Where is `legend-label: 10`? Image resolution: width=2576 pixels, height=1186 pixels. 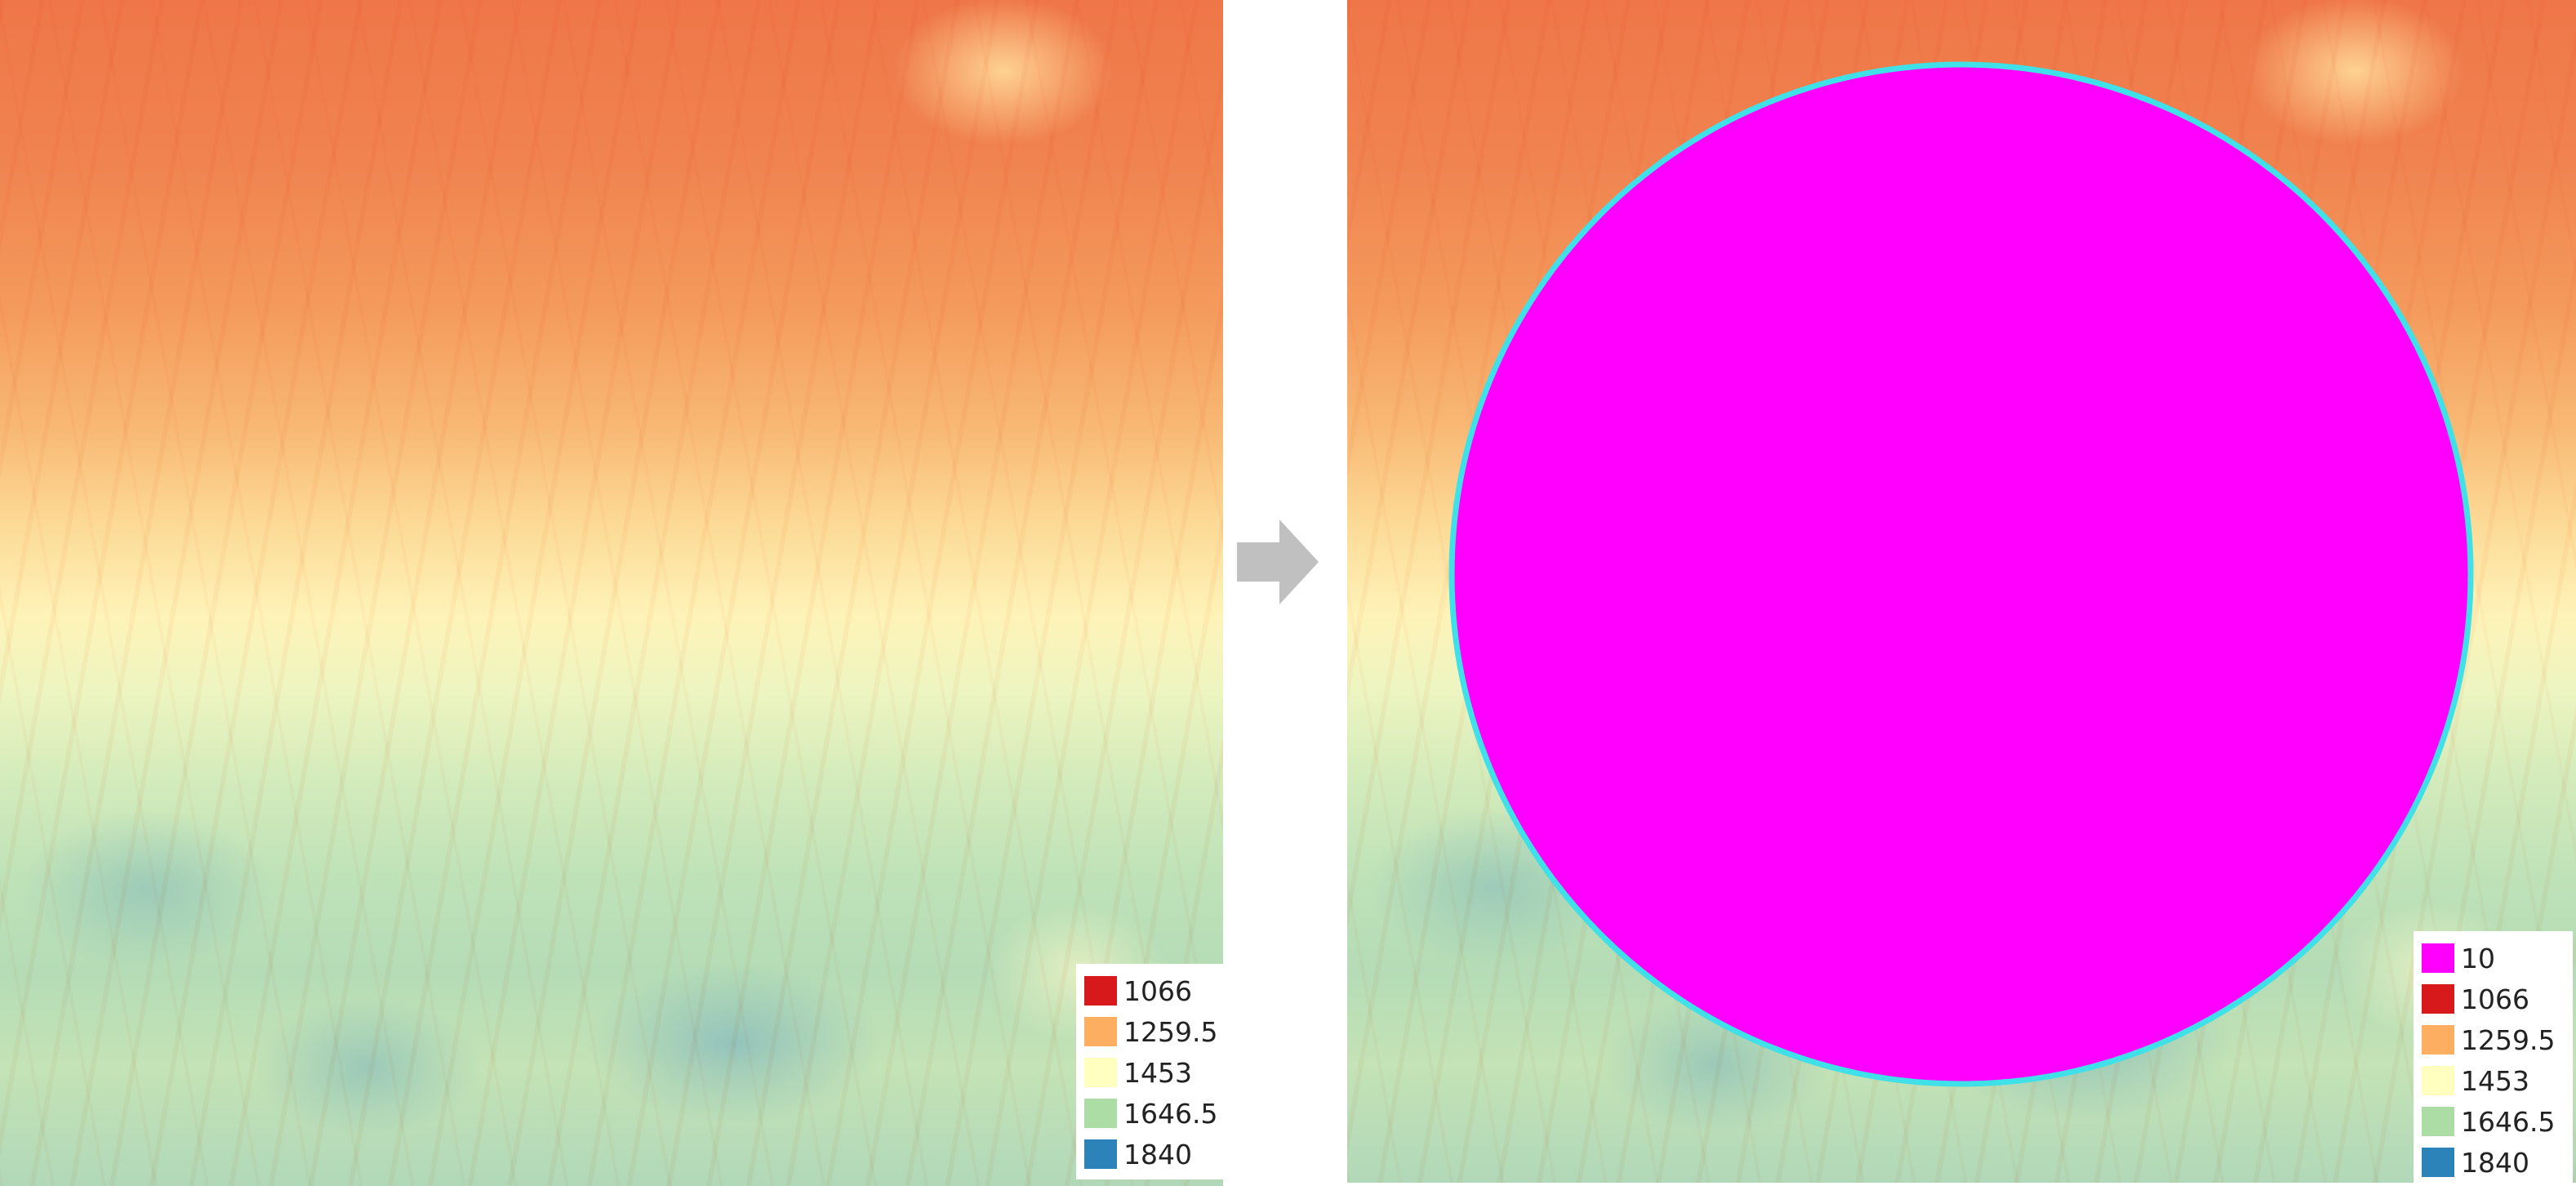 legend-label: 10 is located at coordinates (2478, 958).